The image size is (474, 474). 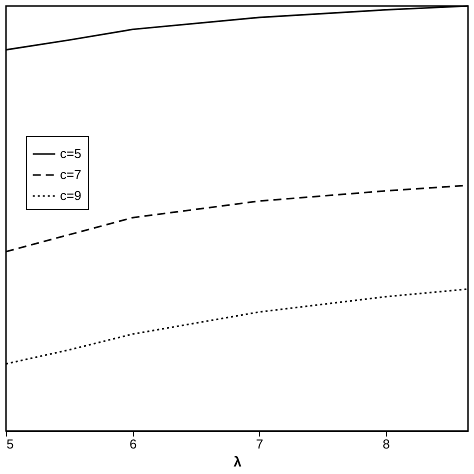 I want to click on legend-label: c=5, so click(x=71, y=153).